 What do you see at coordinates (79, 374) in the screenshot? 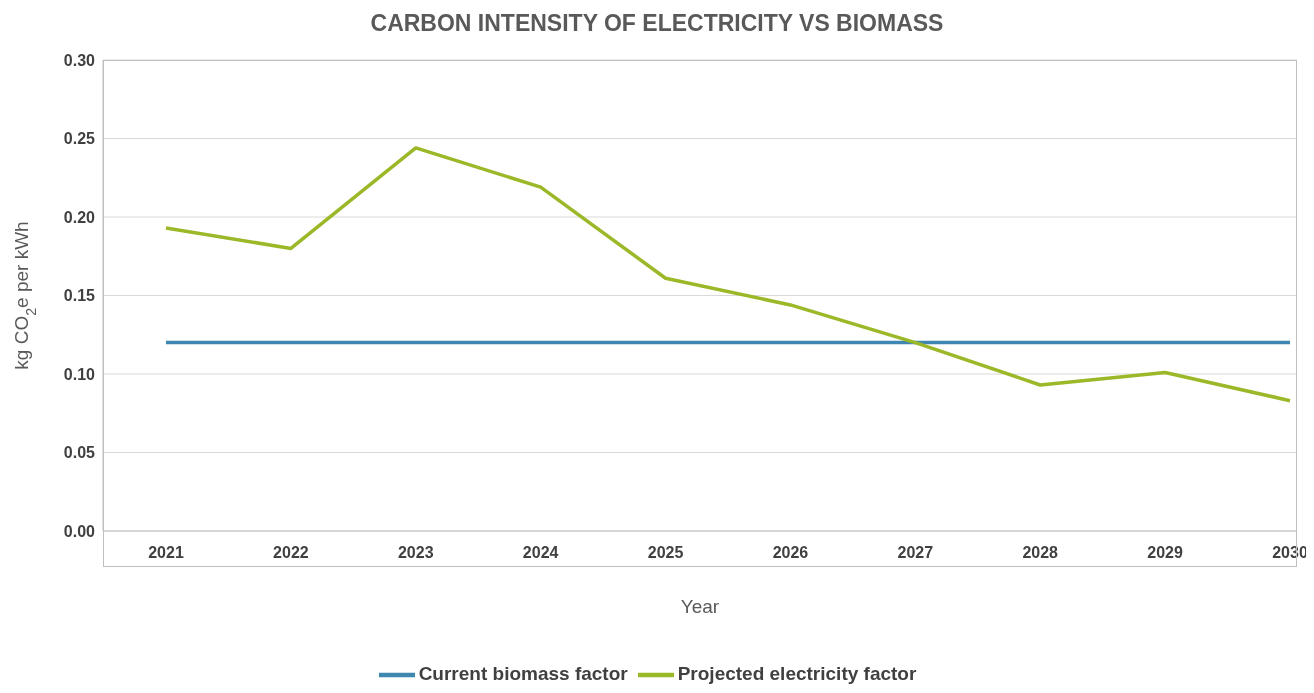
I see `y-tick-label: 0.10` at bounding box center [79, 374].